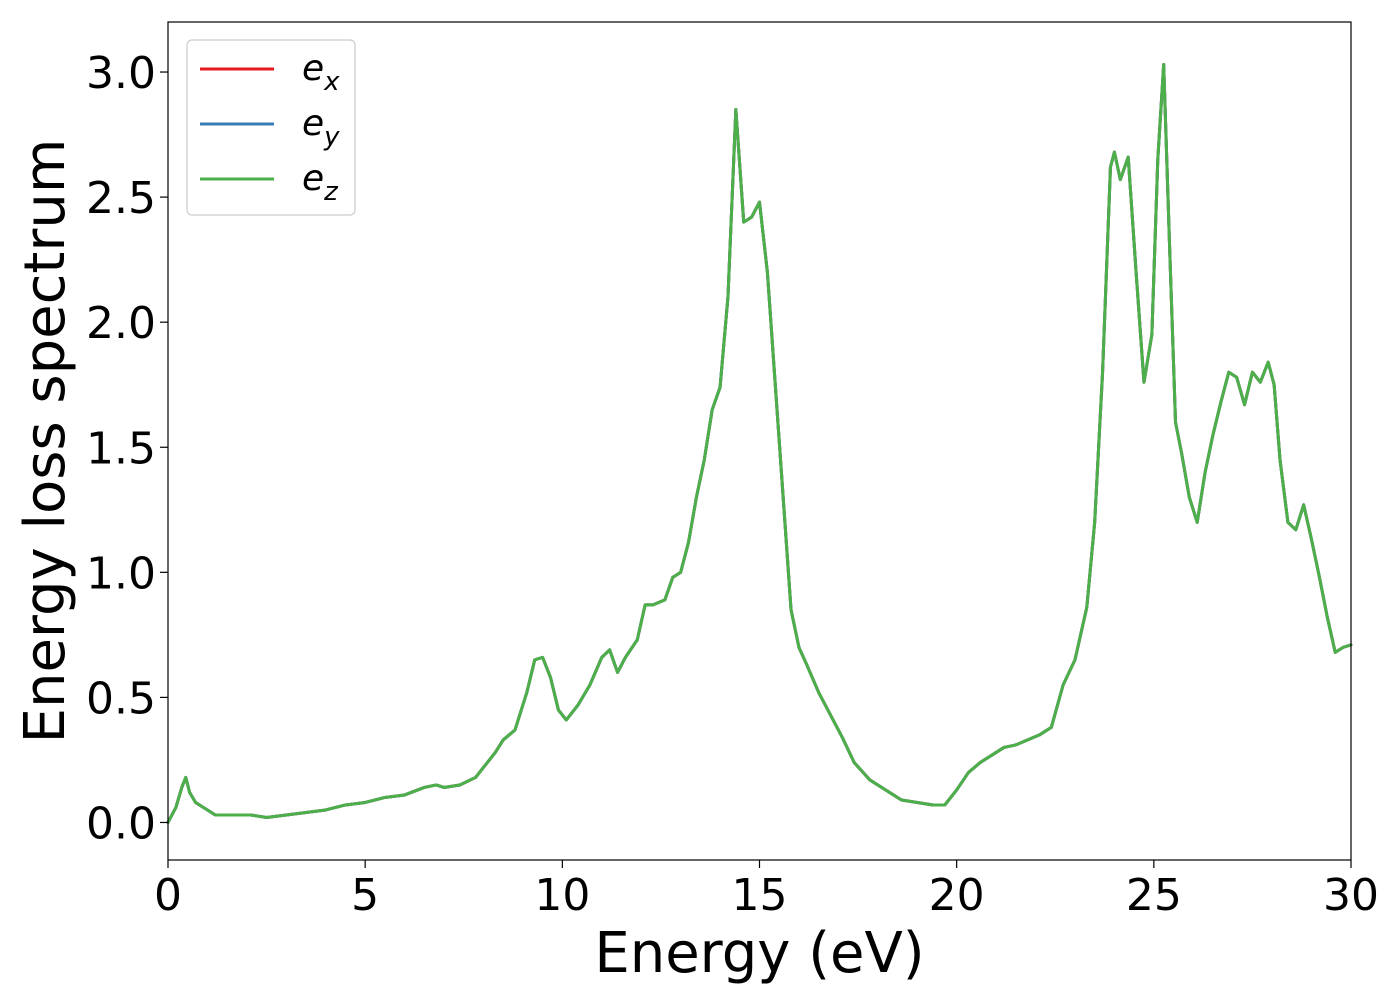 The image size is (1400, 1000). Describe the element at coordinates (321, 72) in the screenshot. I see `legend-label-ex: ex` at that location.